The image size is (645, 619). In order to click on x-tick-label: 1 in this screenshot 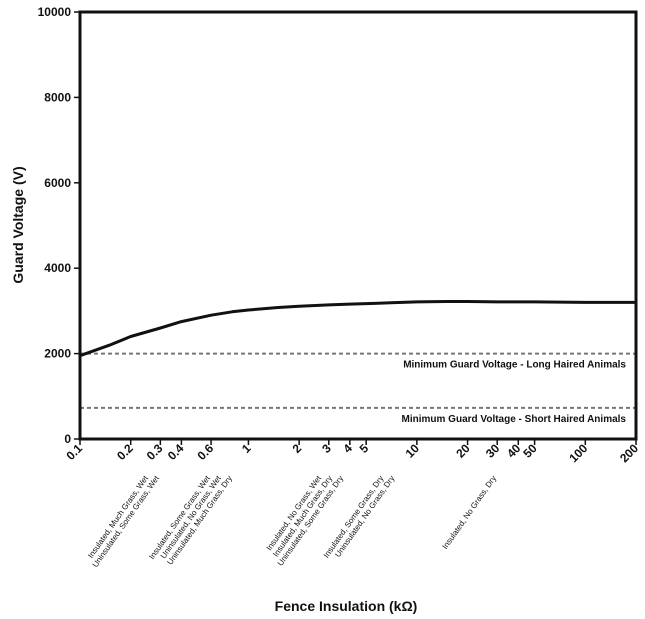, I will do `click(246, 448)`.